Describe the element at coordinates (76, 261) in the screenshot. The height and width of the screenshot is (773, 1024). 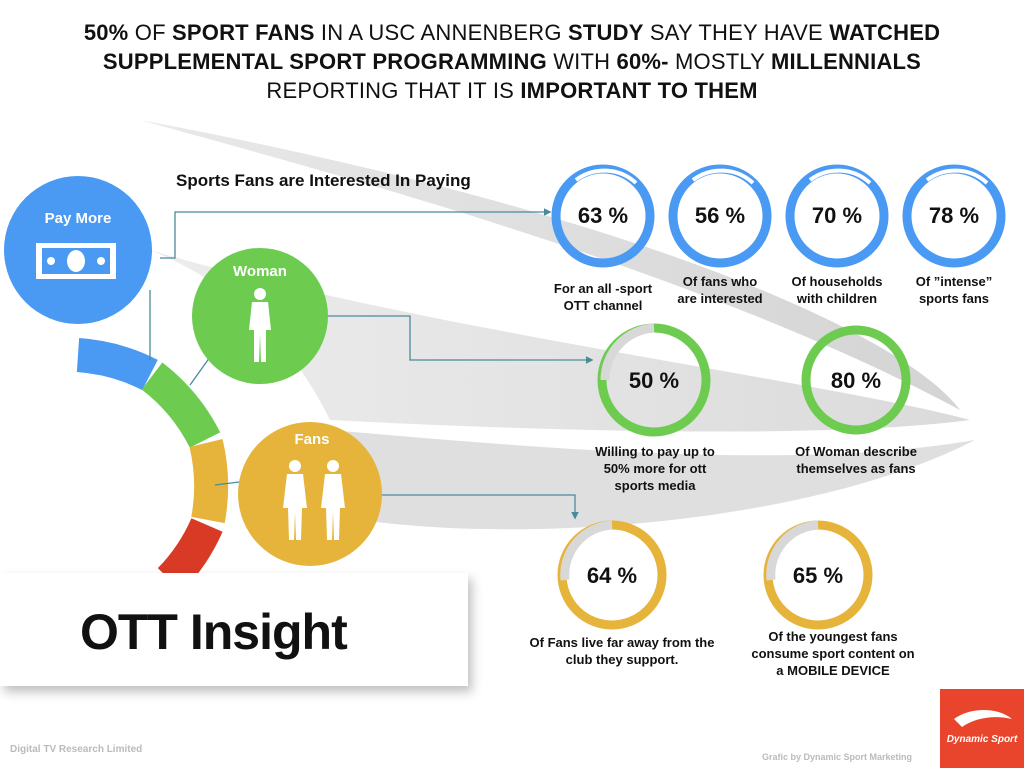
I see `money-icon` at that location.